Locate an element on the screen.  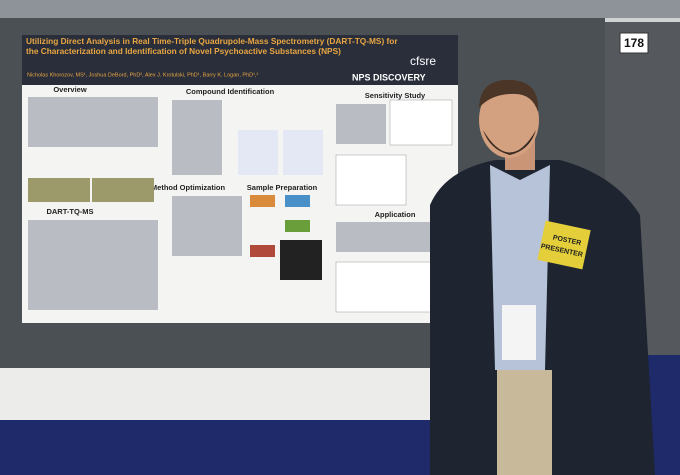
table-top is located at coordinates (237, 394).